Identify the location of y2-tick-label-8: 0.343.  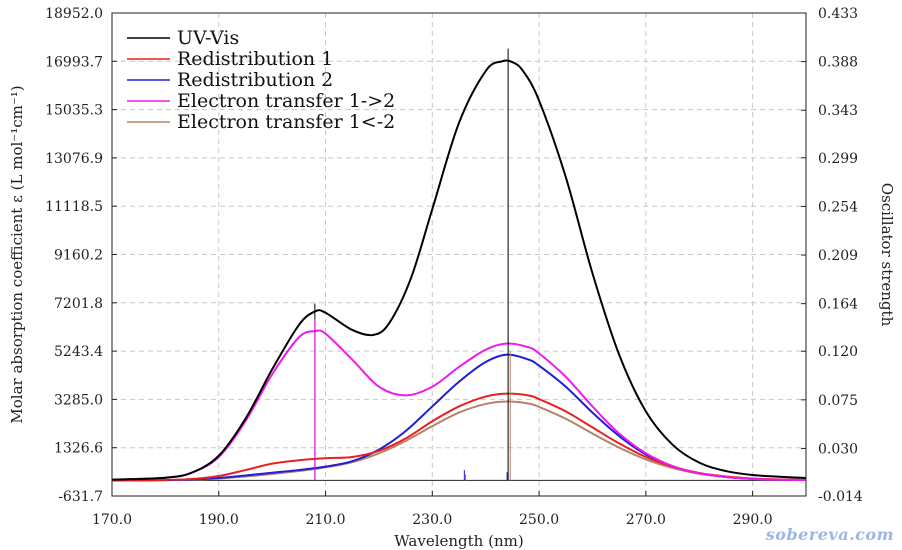
(838, 111).